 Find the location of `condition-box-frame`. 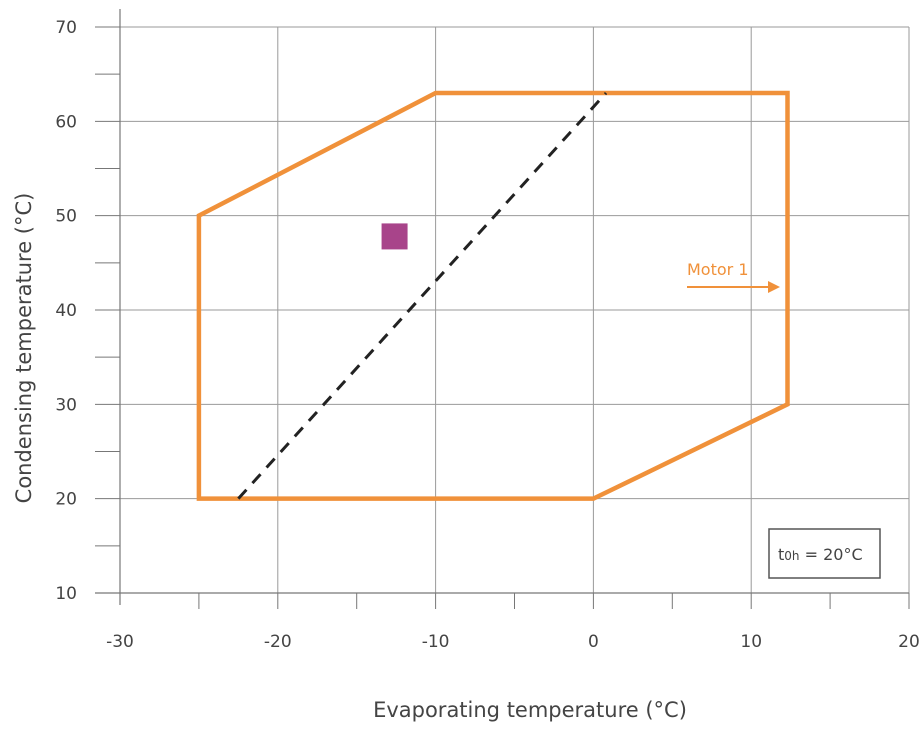

condition-box-frame is located at coordinates (824, 553).